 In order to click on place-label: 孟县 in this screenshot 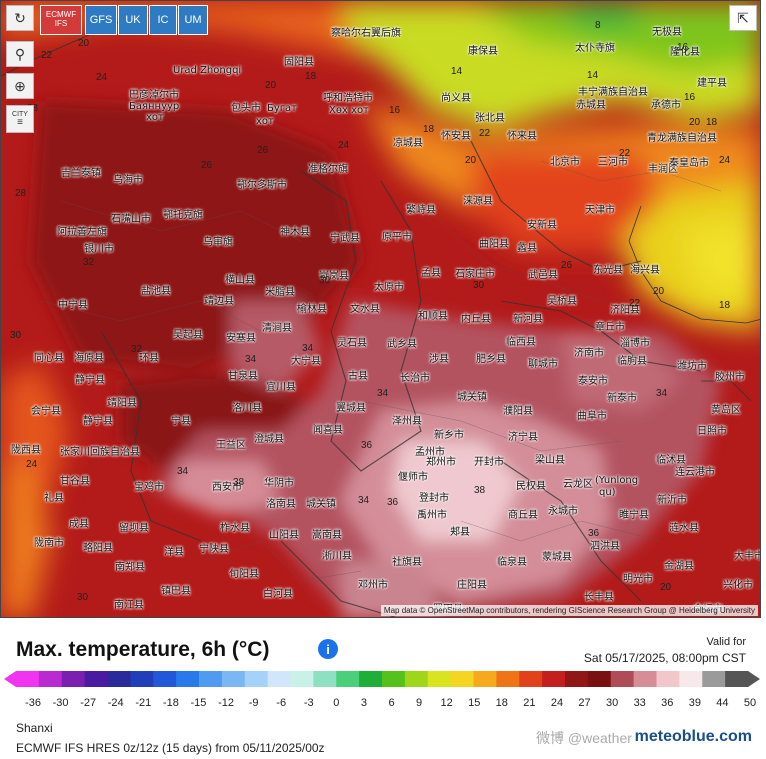, I will do `click(431, 273)`.